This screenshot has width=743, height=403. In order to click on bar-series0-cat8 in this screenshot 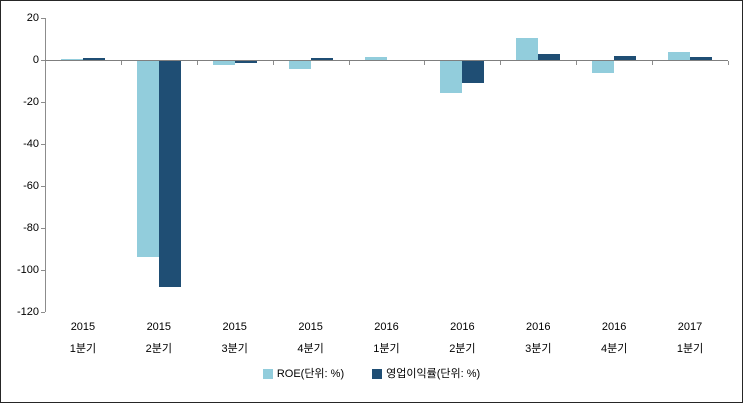, I will do `click(679, 55)`.